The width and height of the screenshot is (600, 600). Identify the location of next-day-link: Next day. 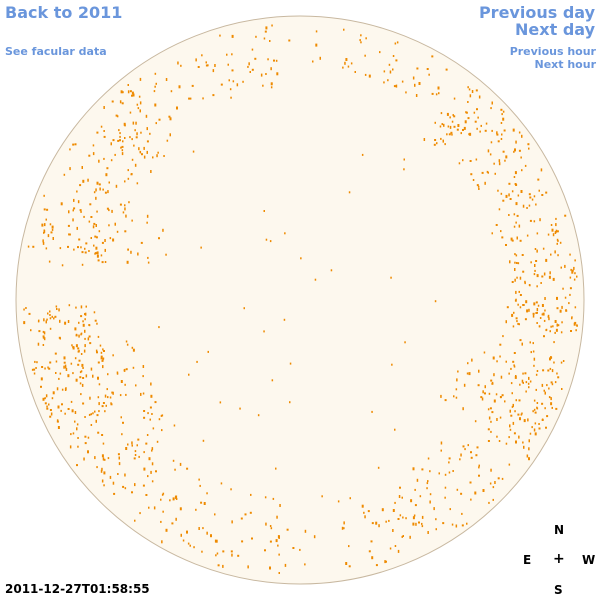
(555, 29).